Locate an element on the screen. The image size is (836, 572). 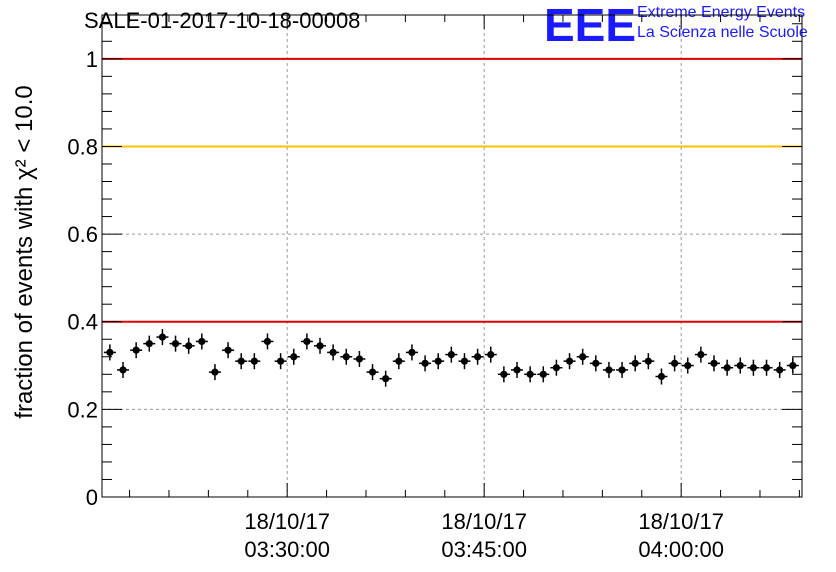
eee-logo-mark: EEE is located at coordinates (590, 25).